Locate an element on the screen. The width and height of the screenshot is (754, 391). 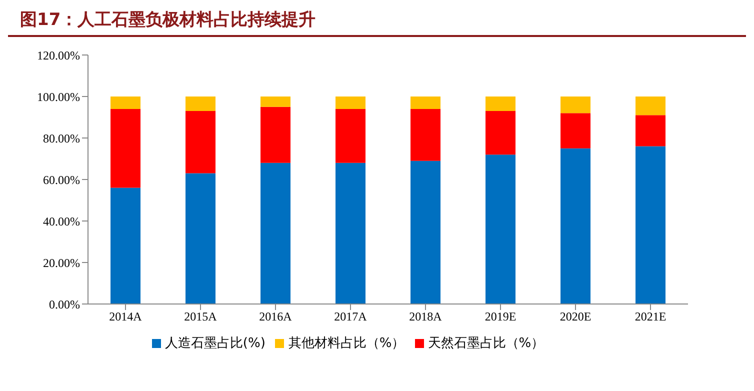
y-tick-label: 80.00% is located at coordinates (61, 138).